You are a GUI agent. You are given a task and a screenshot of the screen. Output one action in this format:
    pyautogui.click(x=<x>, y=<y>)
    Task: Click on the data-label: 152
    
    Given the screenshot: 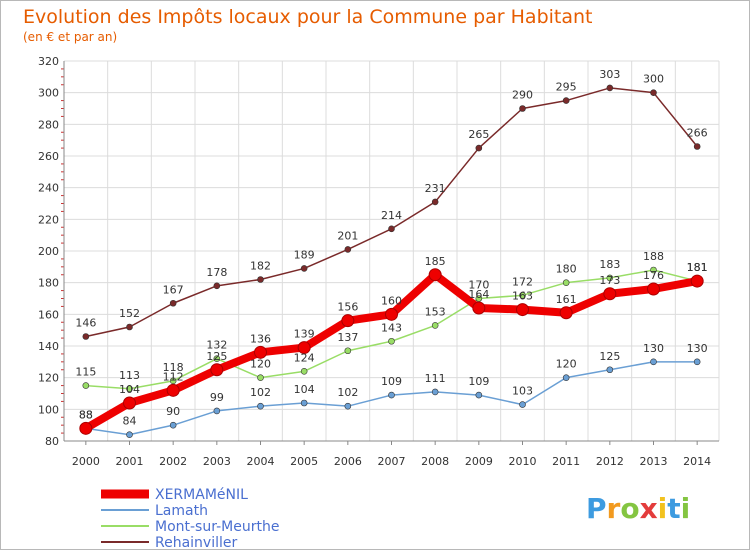 What is the action you would take?
    pyautogui.click(x=129, y=313)
    